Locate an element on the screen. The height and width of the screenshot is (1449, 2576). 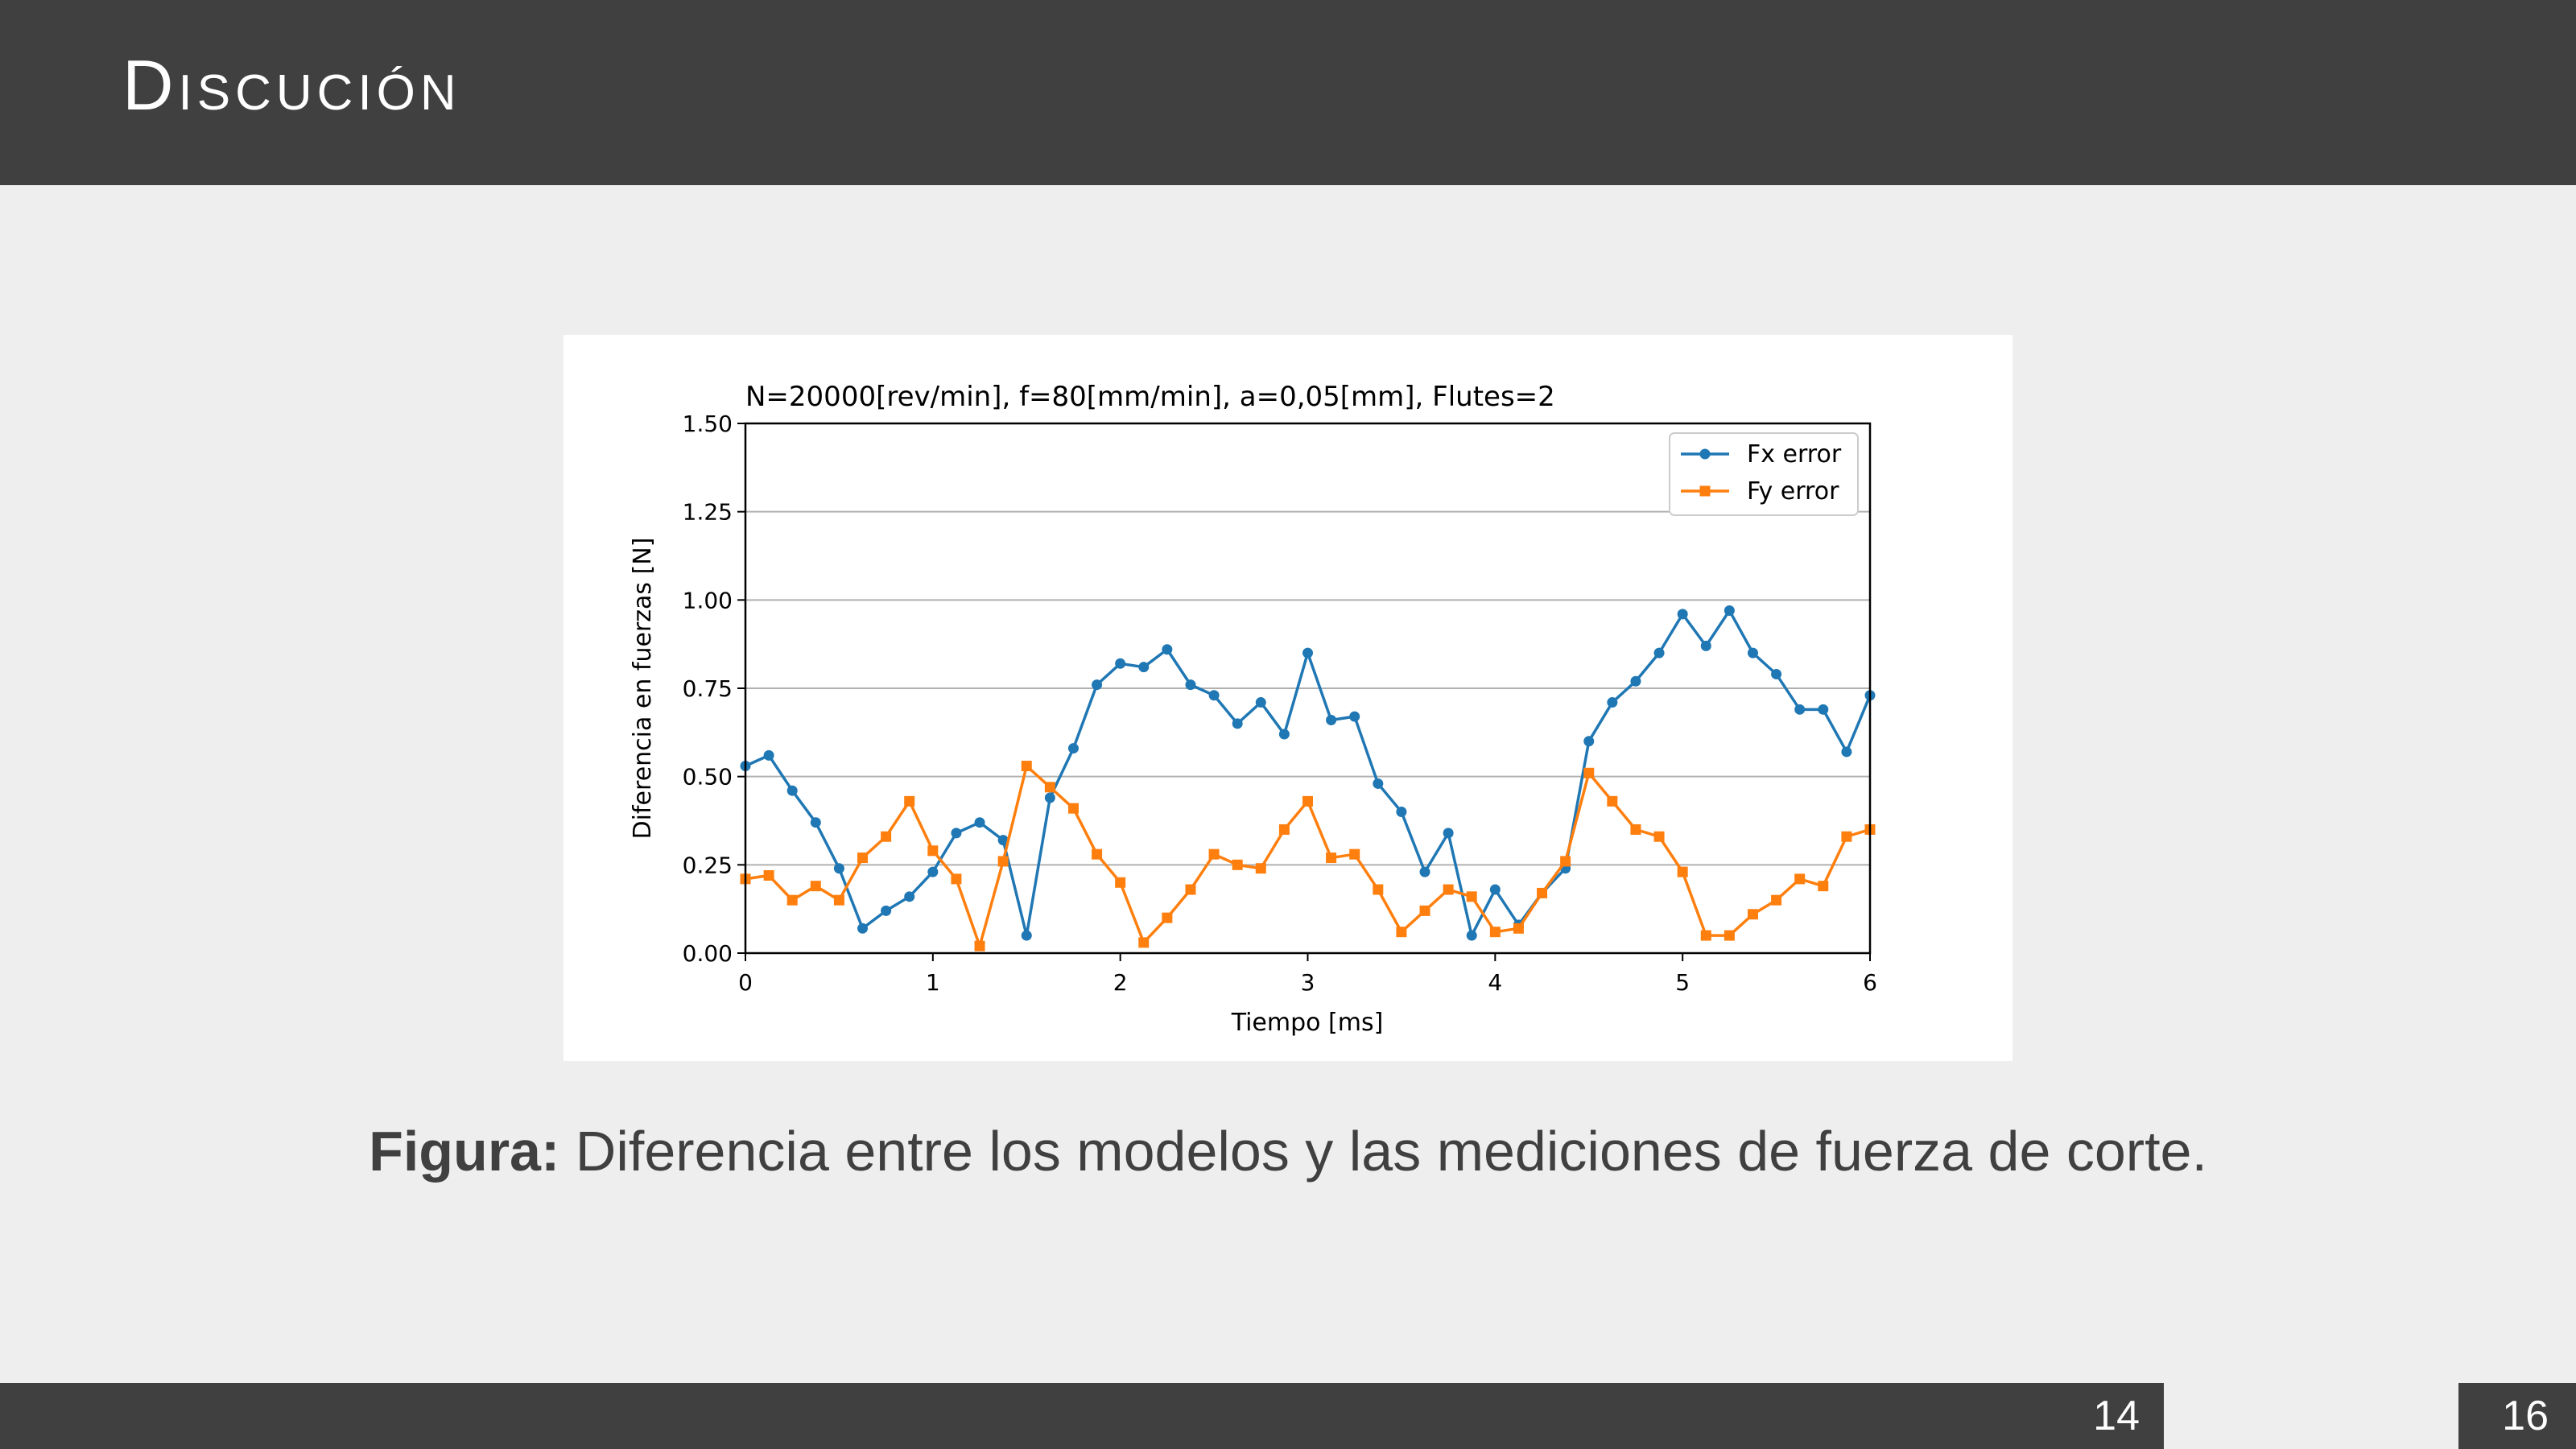
series-line is located at coordinates (1308, 855).